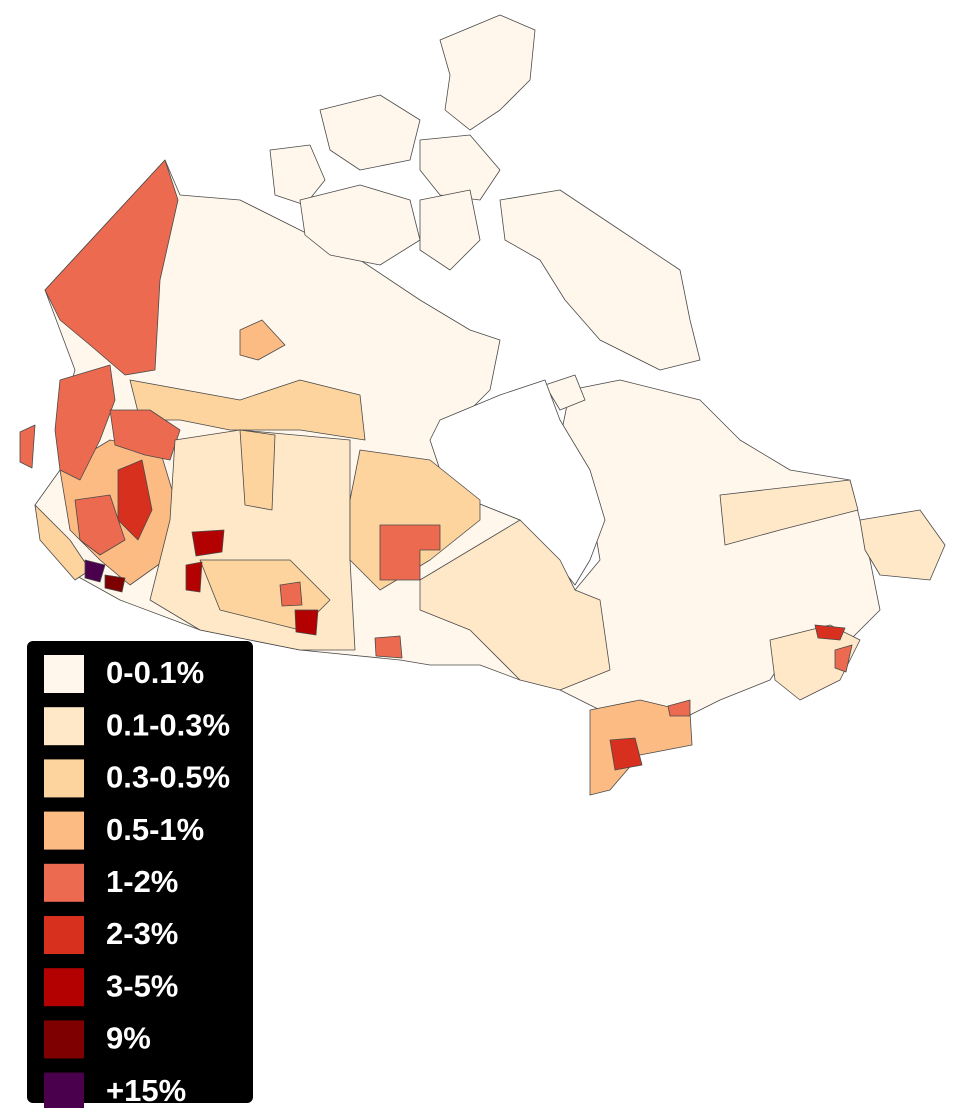 The height and width of the screenshot is (1108, 960). Describe the element at coordinates (128, 1038) in the screenshot. I see `legend-label: 9%` at that location.